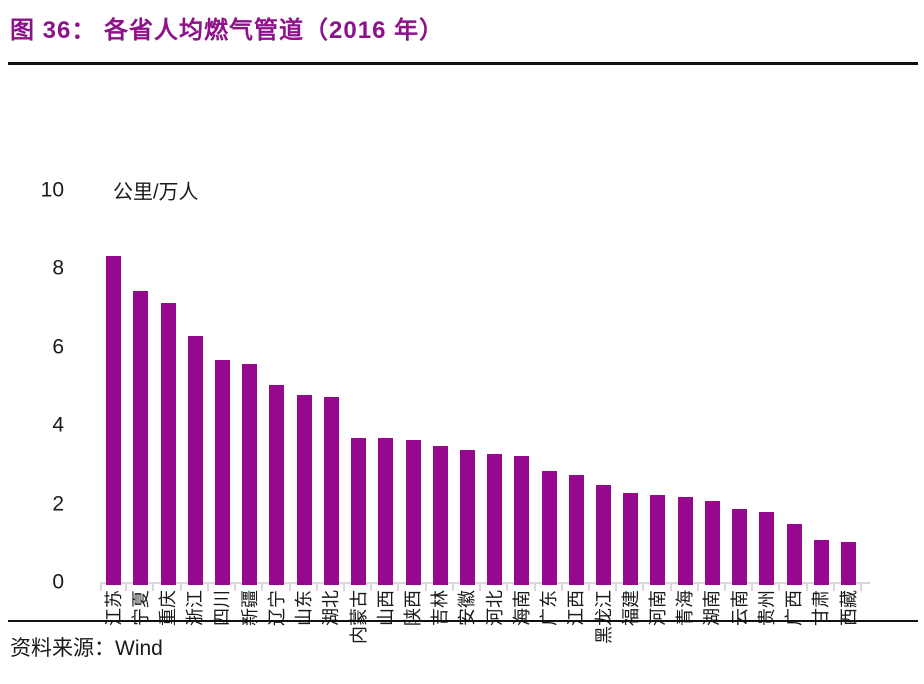  Describe the element at coordinates (227, 30) in the screenshot. I see `figure-title: 图 36： 各省人均燃气管道（2016 年）` at that location.